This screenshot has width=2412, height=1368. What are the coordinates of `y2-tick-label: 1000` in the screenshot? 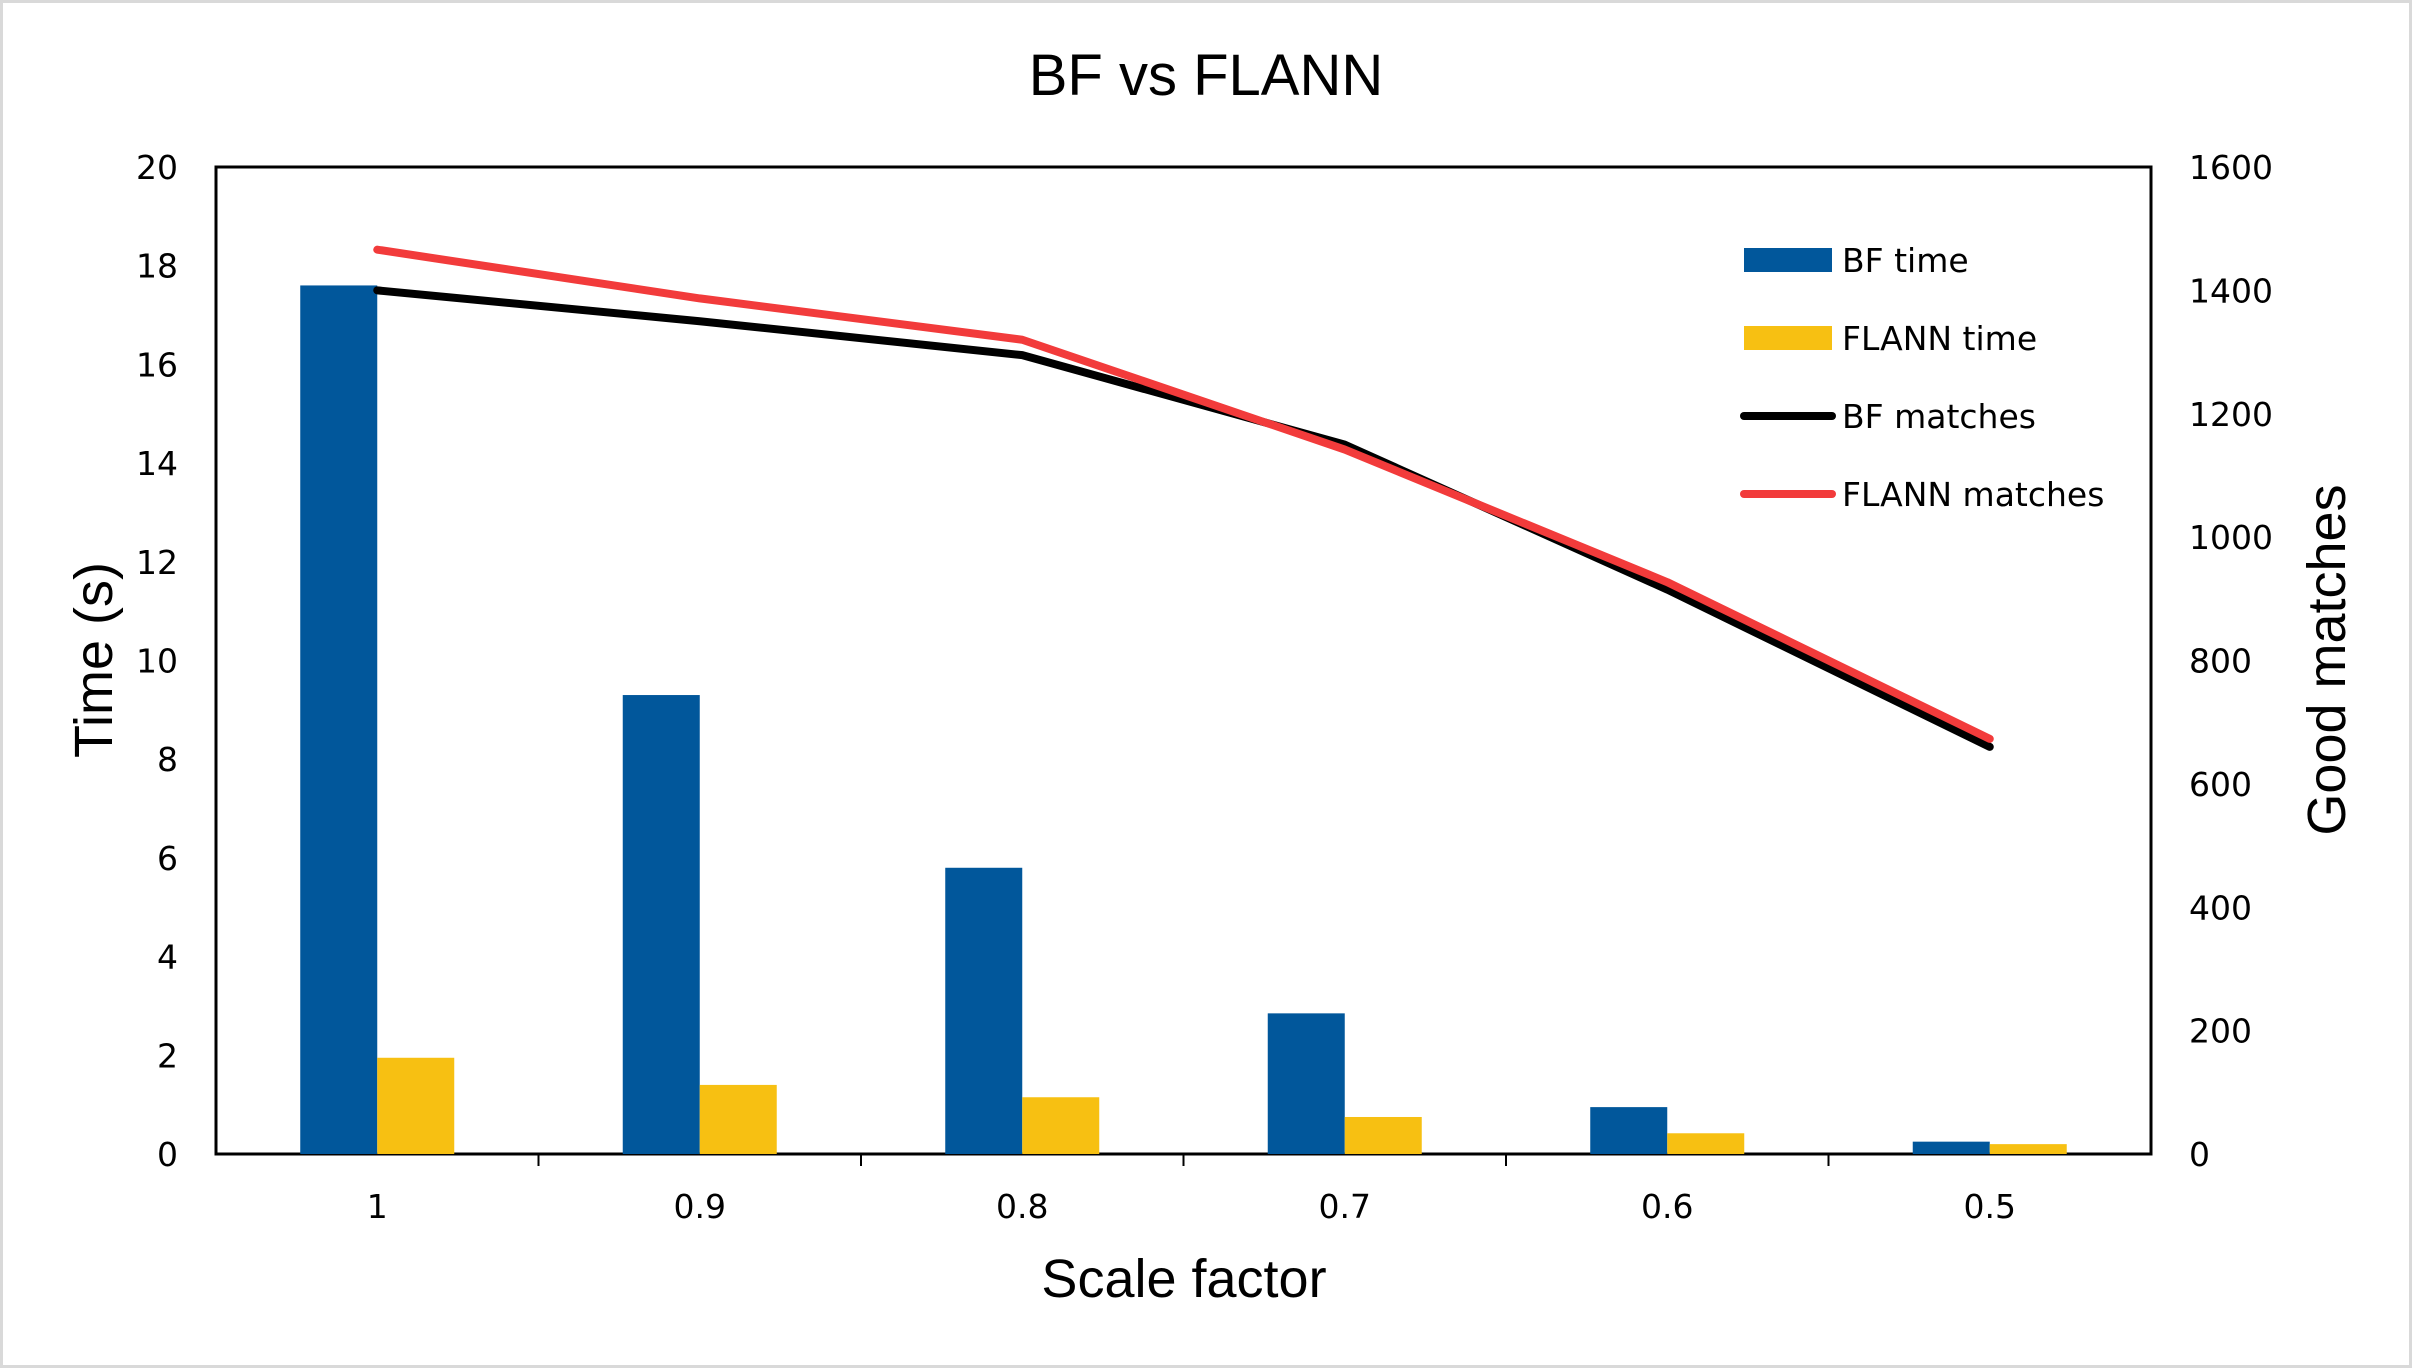 It's located at (2231, 537).